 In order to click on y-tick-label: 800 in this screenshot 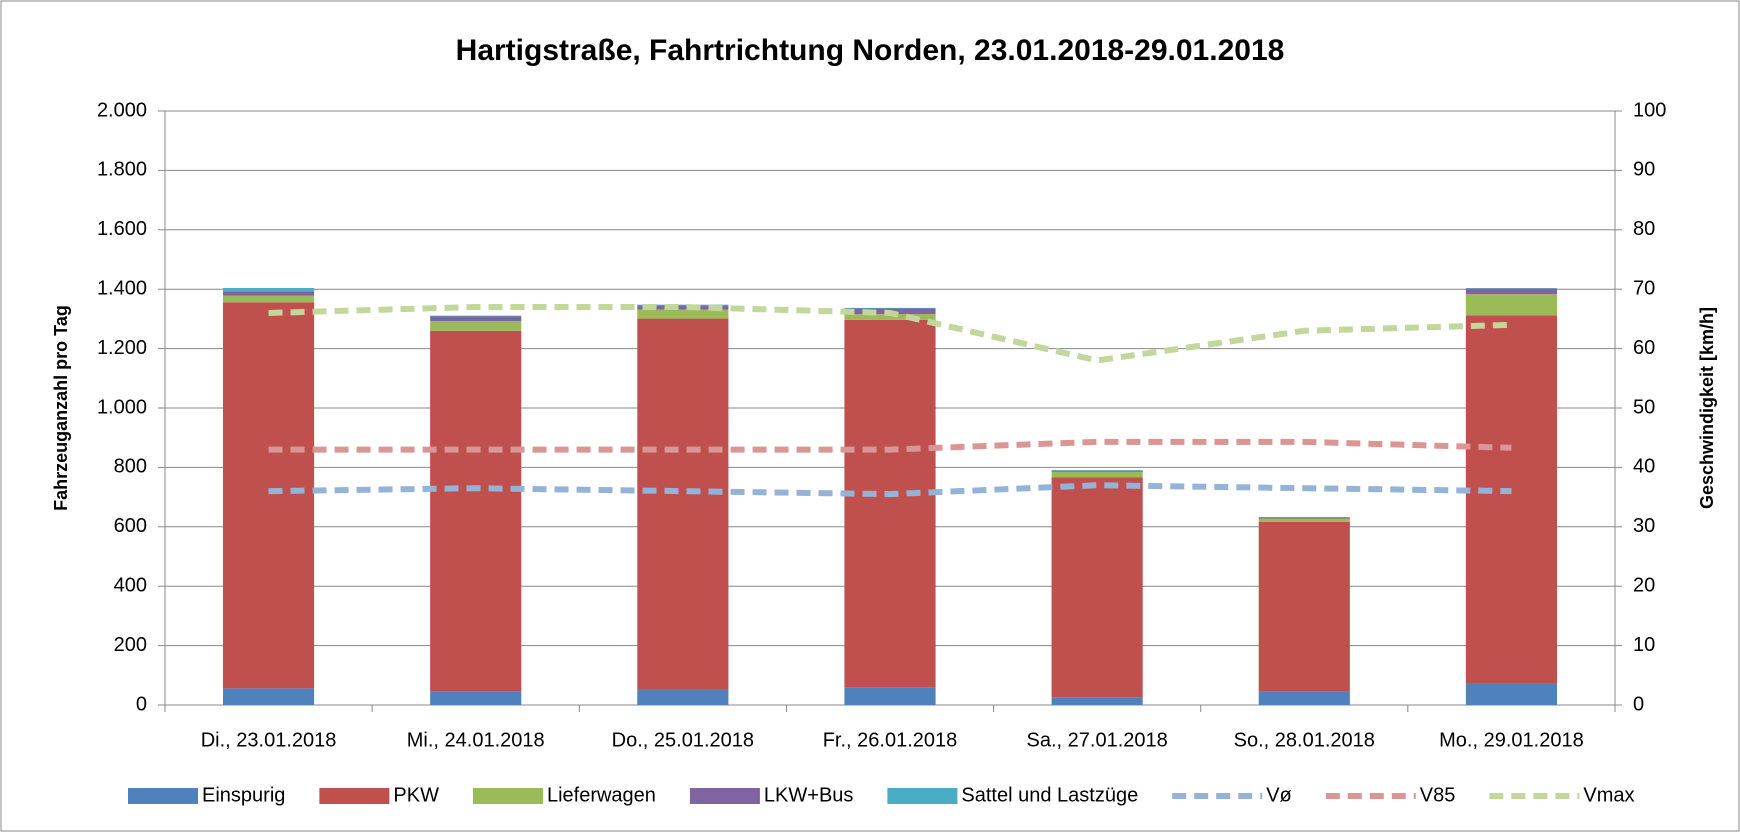, I will do `click(130, 467)`.